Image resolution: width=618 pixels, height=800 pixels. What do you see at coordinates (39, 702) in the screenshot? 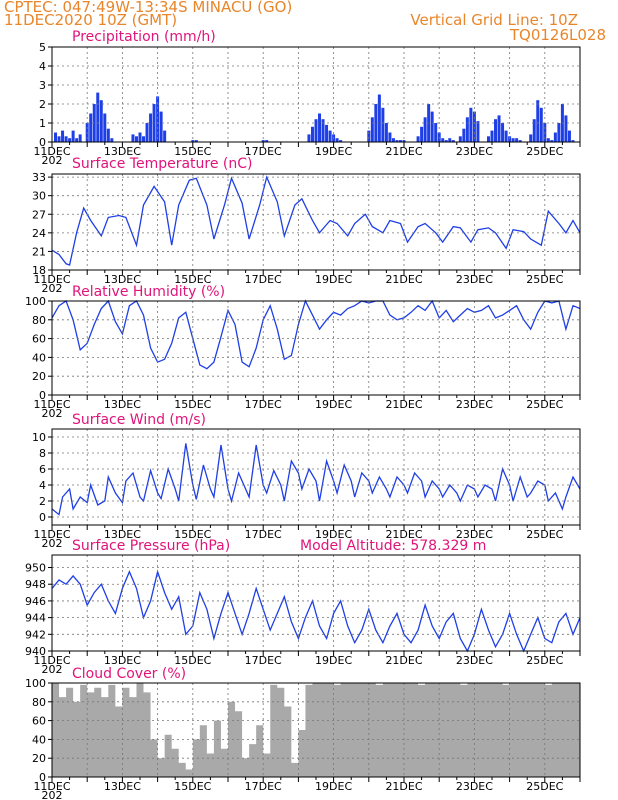
I see `ytick-label: 80` at bounding box center [39, 702].